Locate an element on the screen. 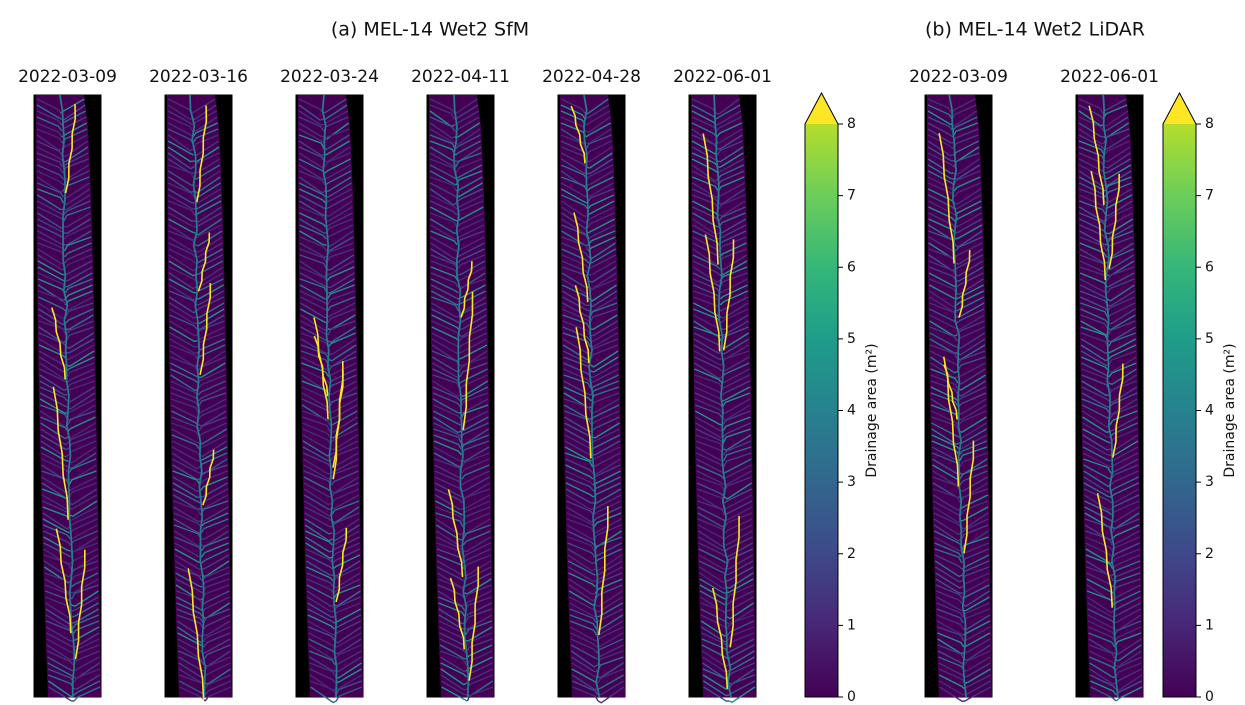  panel-title: (b) MEL-14 Wet2 LiDAR is located at coordinates (1035, 30).